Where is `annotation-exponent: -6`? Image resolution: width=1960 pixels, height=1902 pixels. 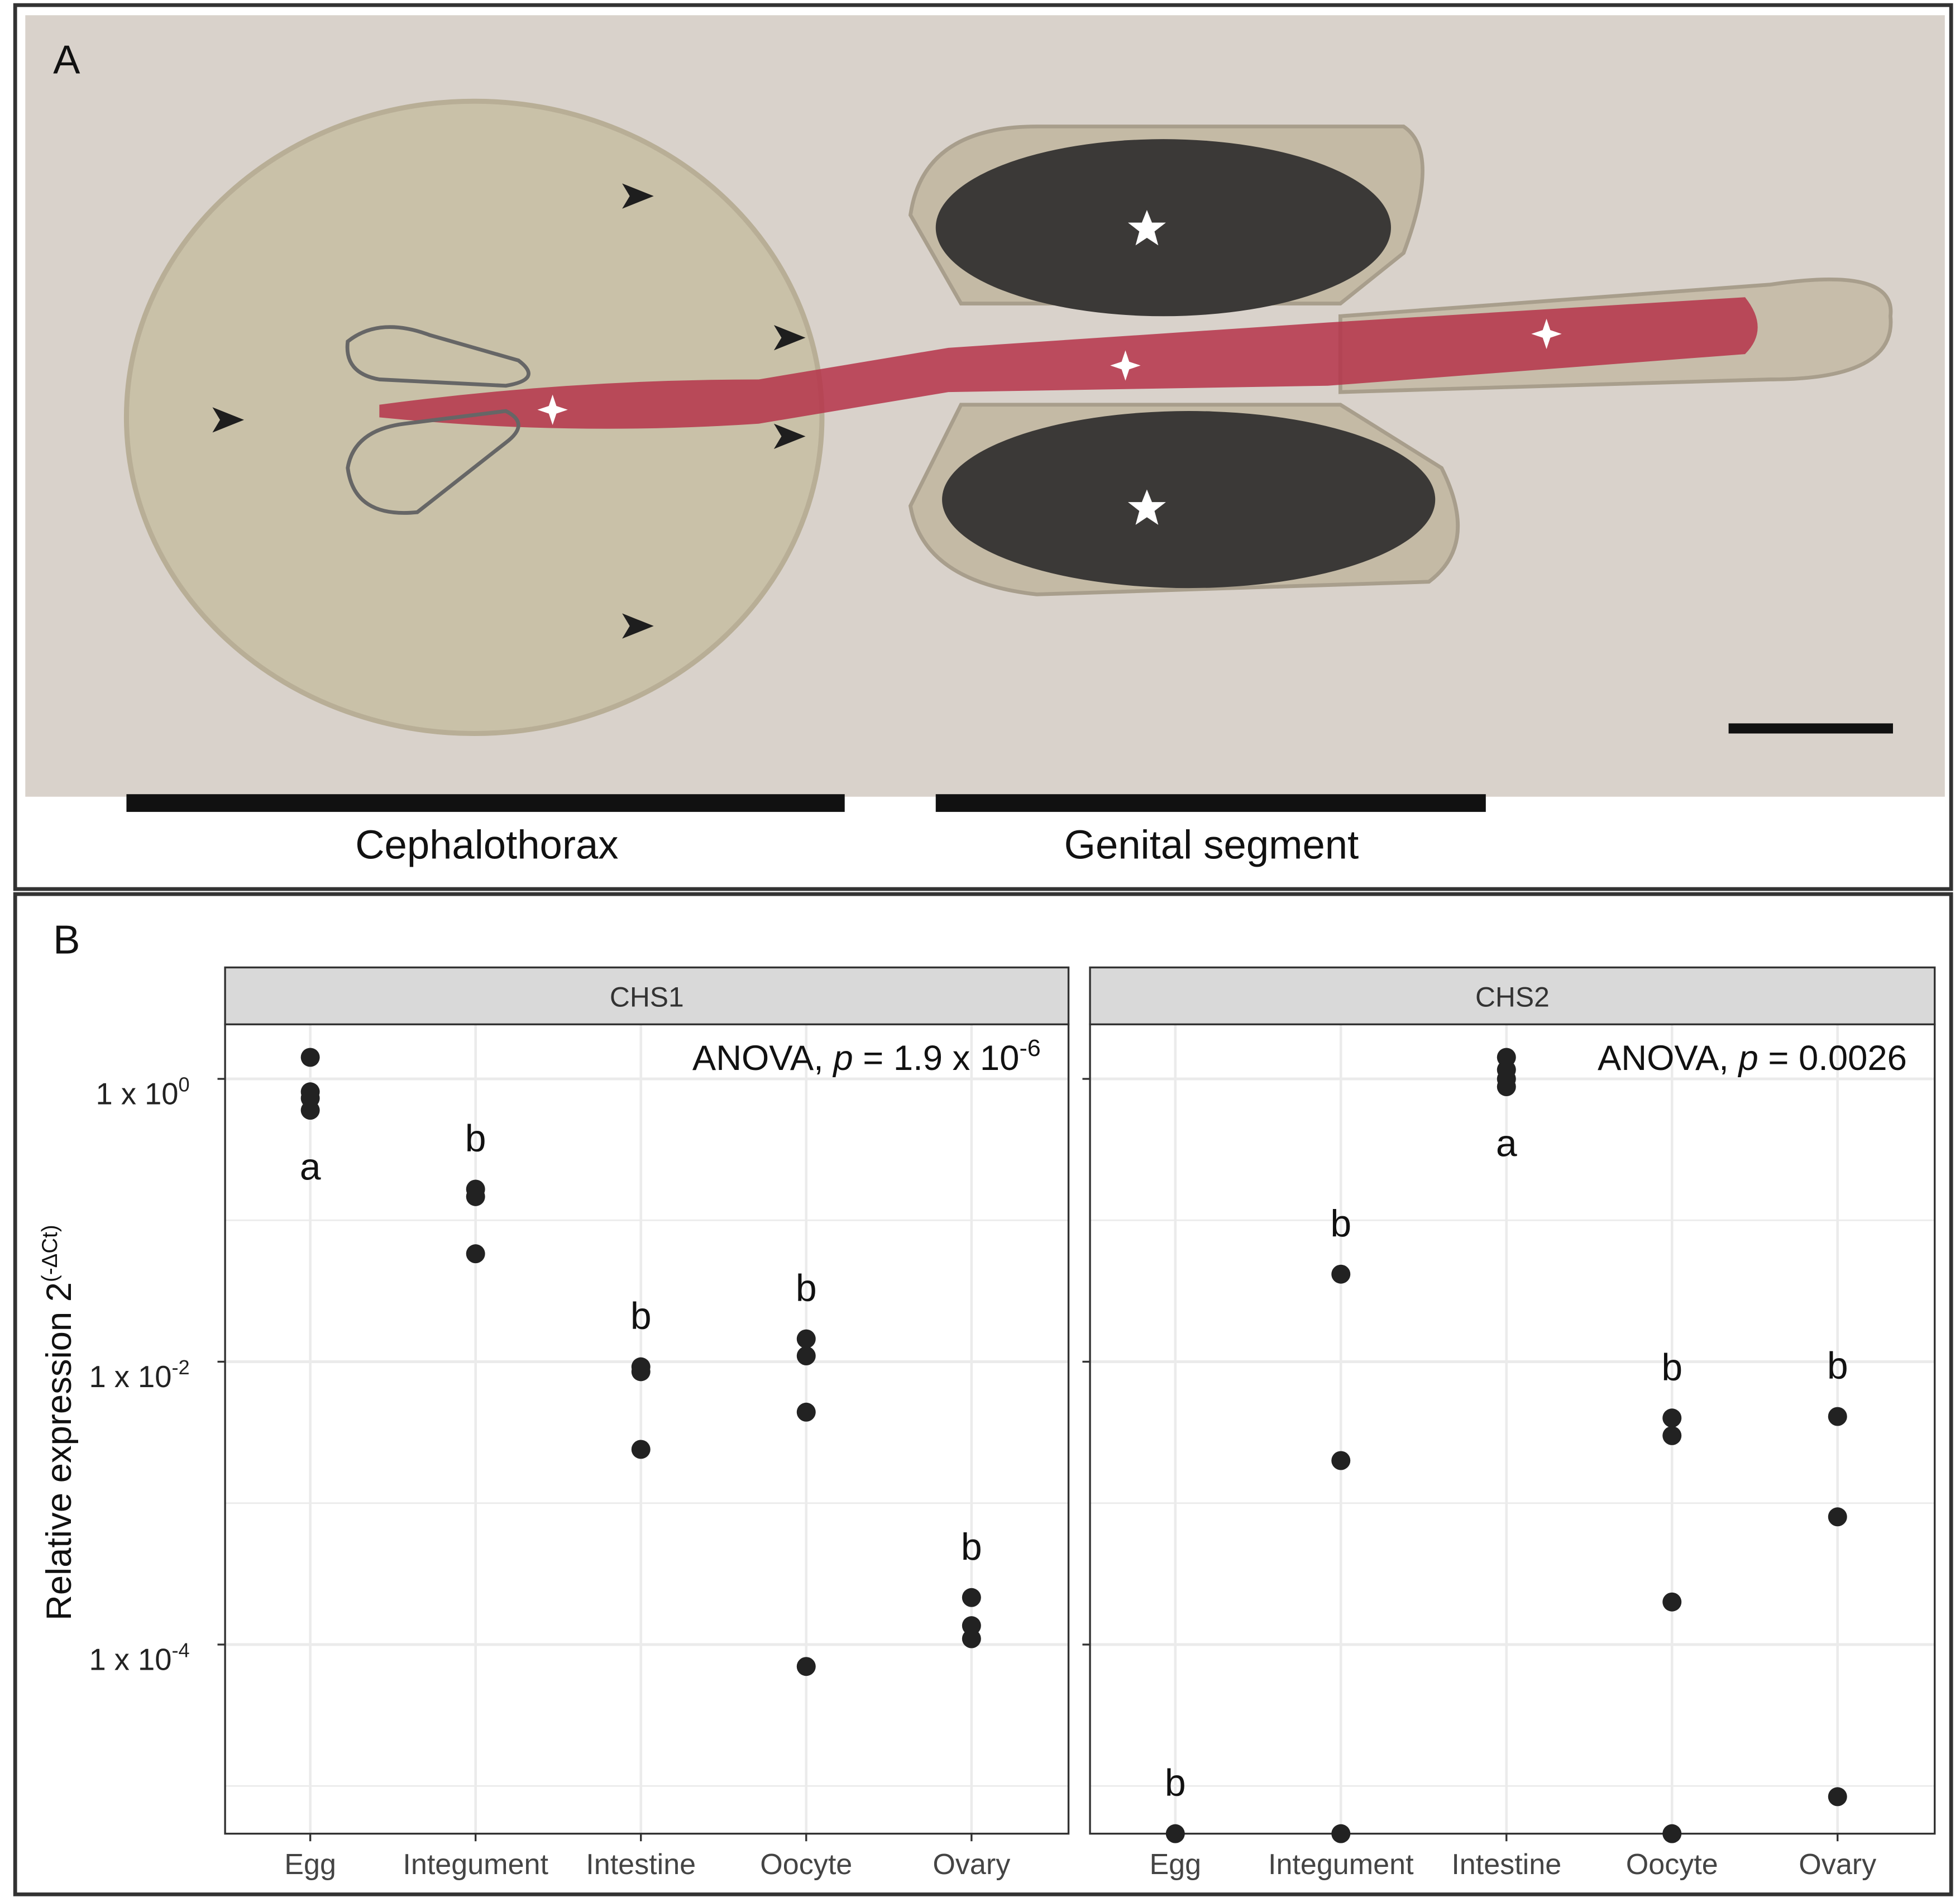
annotation-exponent: -6 is located at coordinates (1029, 1048).